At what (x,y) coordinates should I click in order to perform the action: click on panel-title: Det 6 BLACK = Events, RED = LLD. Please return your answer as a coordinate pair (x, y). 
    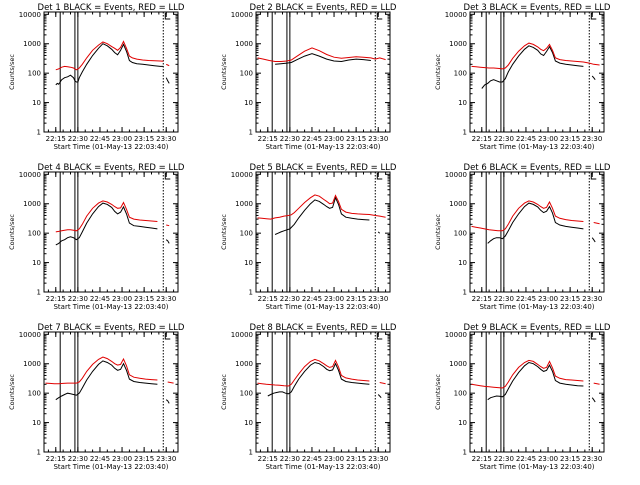
    Looking at the image, I should click on (537, 168).